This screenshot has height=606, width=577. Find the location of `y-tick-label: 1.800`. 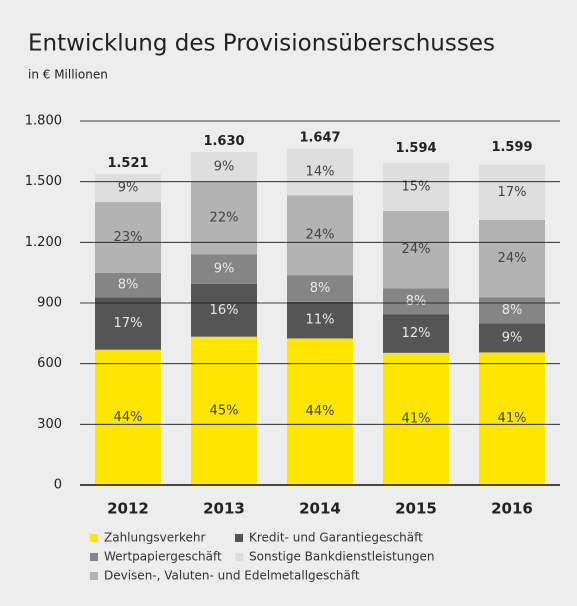

y-tick-label: 1.800 is located at coordinates (43, 121).